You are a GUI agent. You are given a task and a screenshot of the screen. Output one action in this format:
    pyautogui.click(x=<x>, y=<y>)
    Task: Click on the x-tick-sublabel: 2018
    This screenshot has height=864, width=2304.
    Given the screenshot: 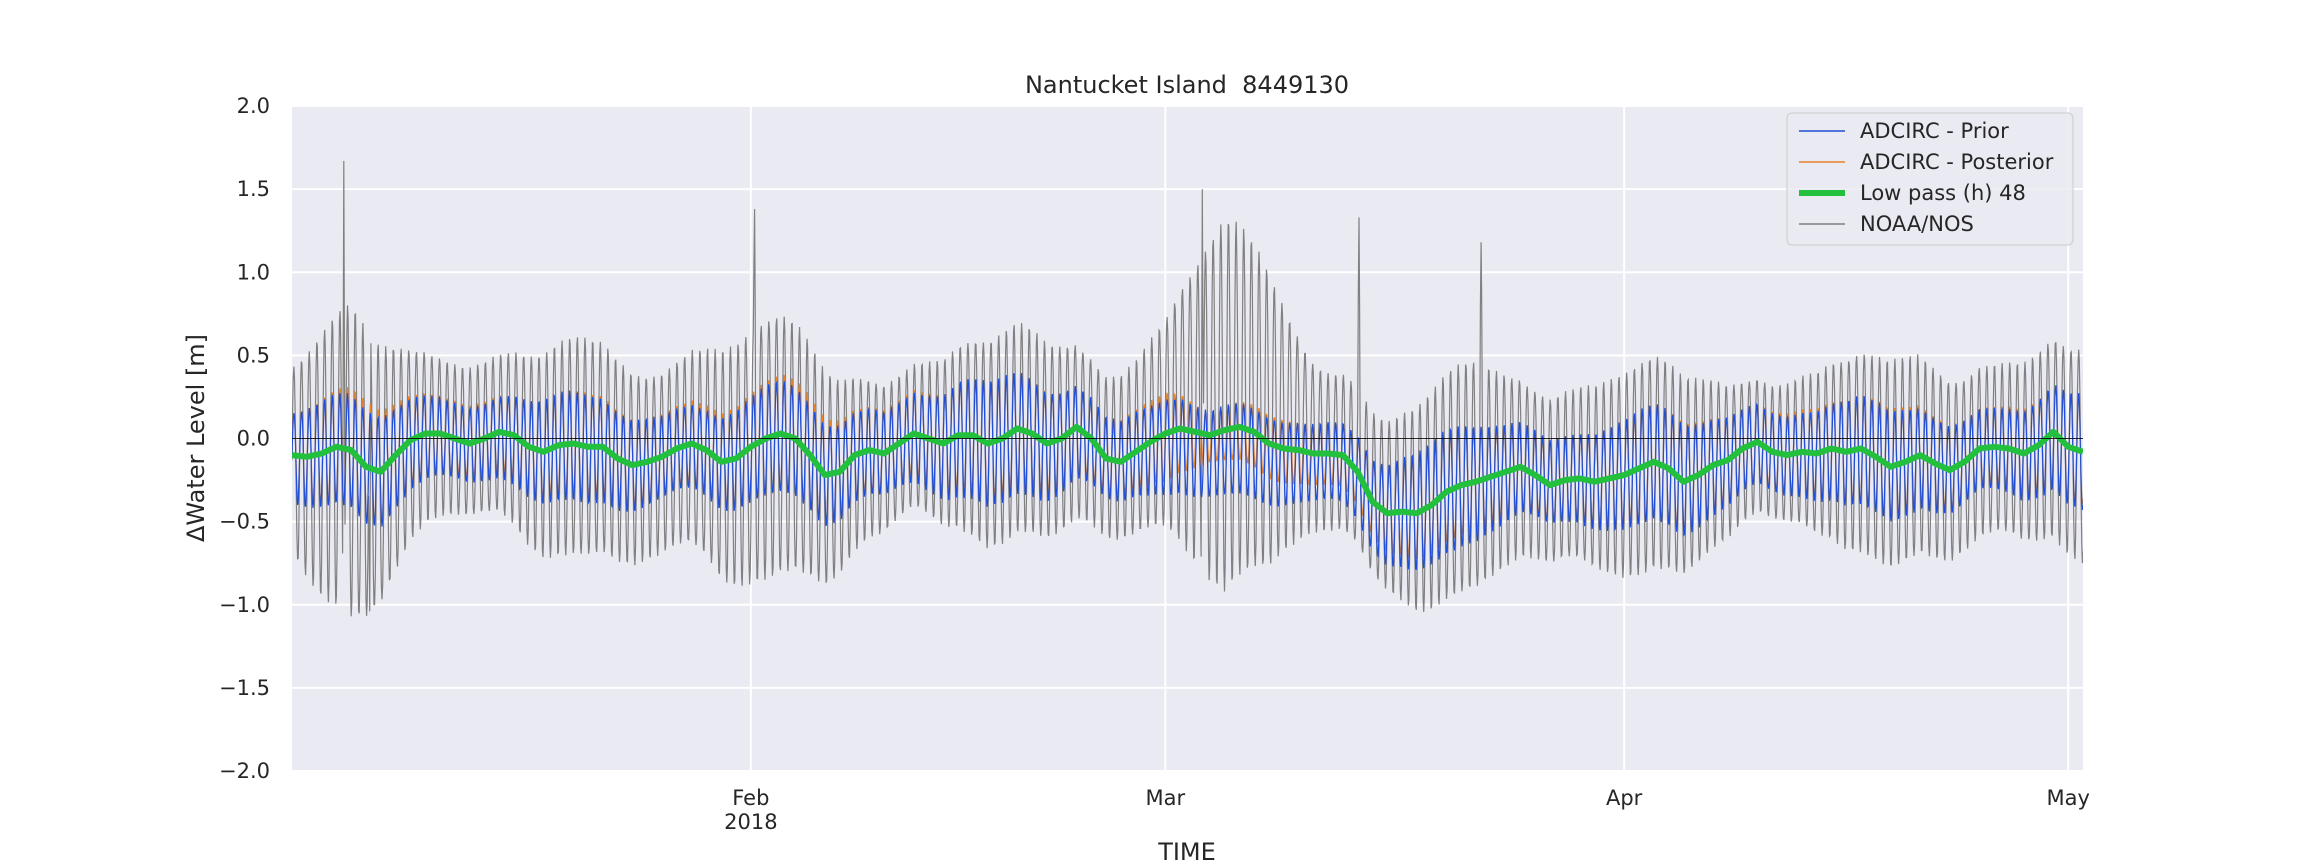 What is the action you would take?
    pyautogui.click(x=750, y=822)
    